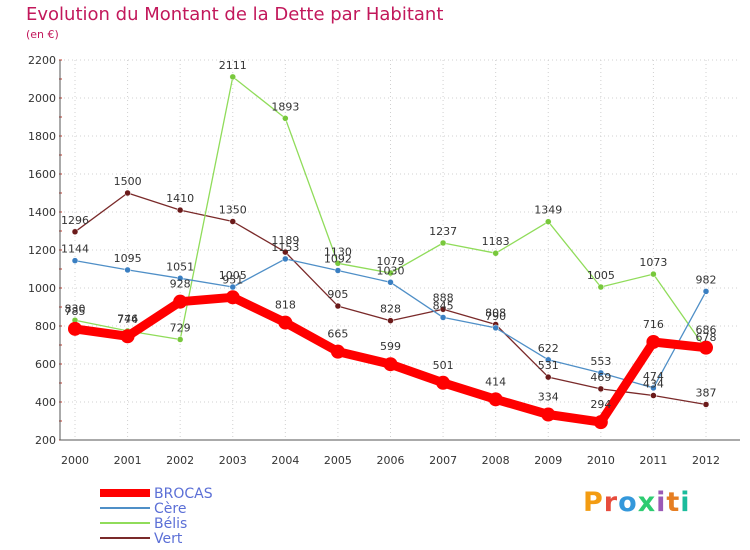 This screenshot has width=750, height=550. I want to click on x-tick-label: 2001, so click(128, 460).